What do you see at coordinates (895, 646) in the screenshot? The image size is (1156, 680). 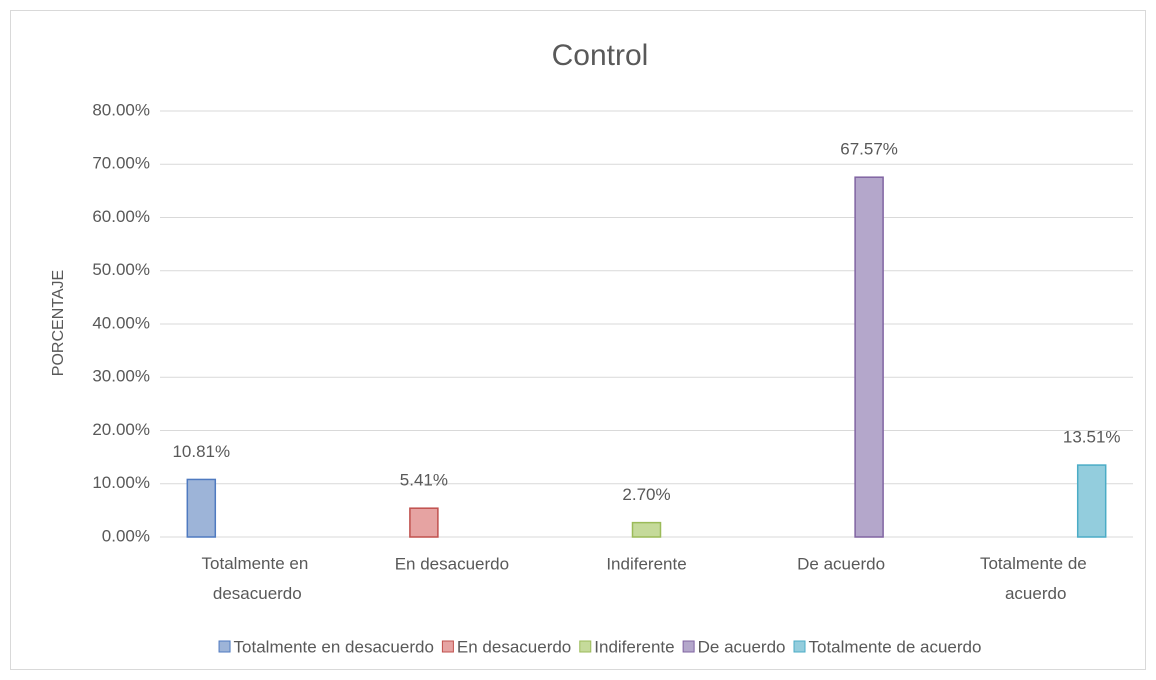 I see `legend-label: Totalmente de acuerdo` at bounding box center [895, 646].